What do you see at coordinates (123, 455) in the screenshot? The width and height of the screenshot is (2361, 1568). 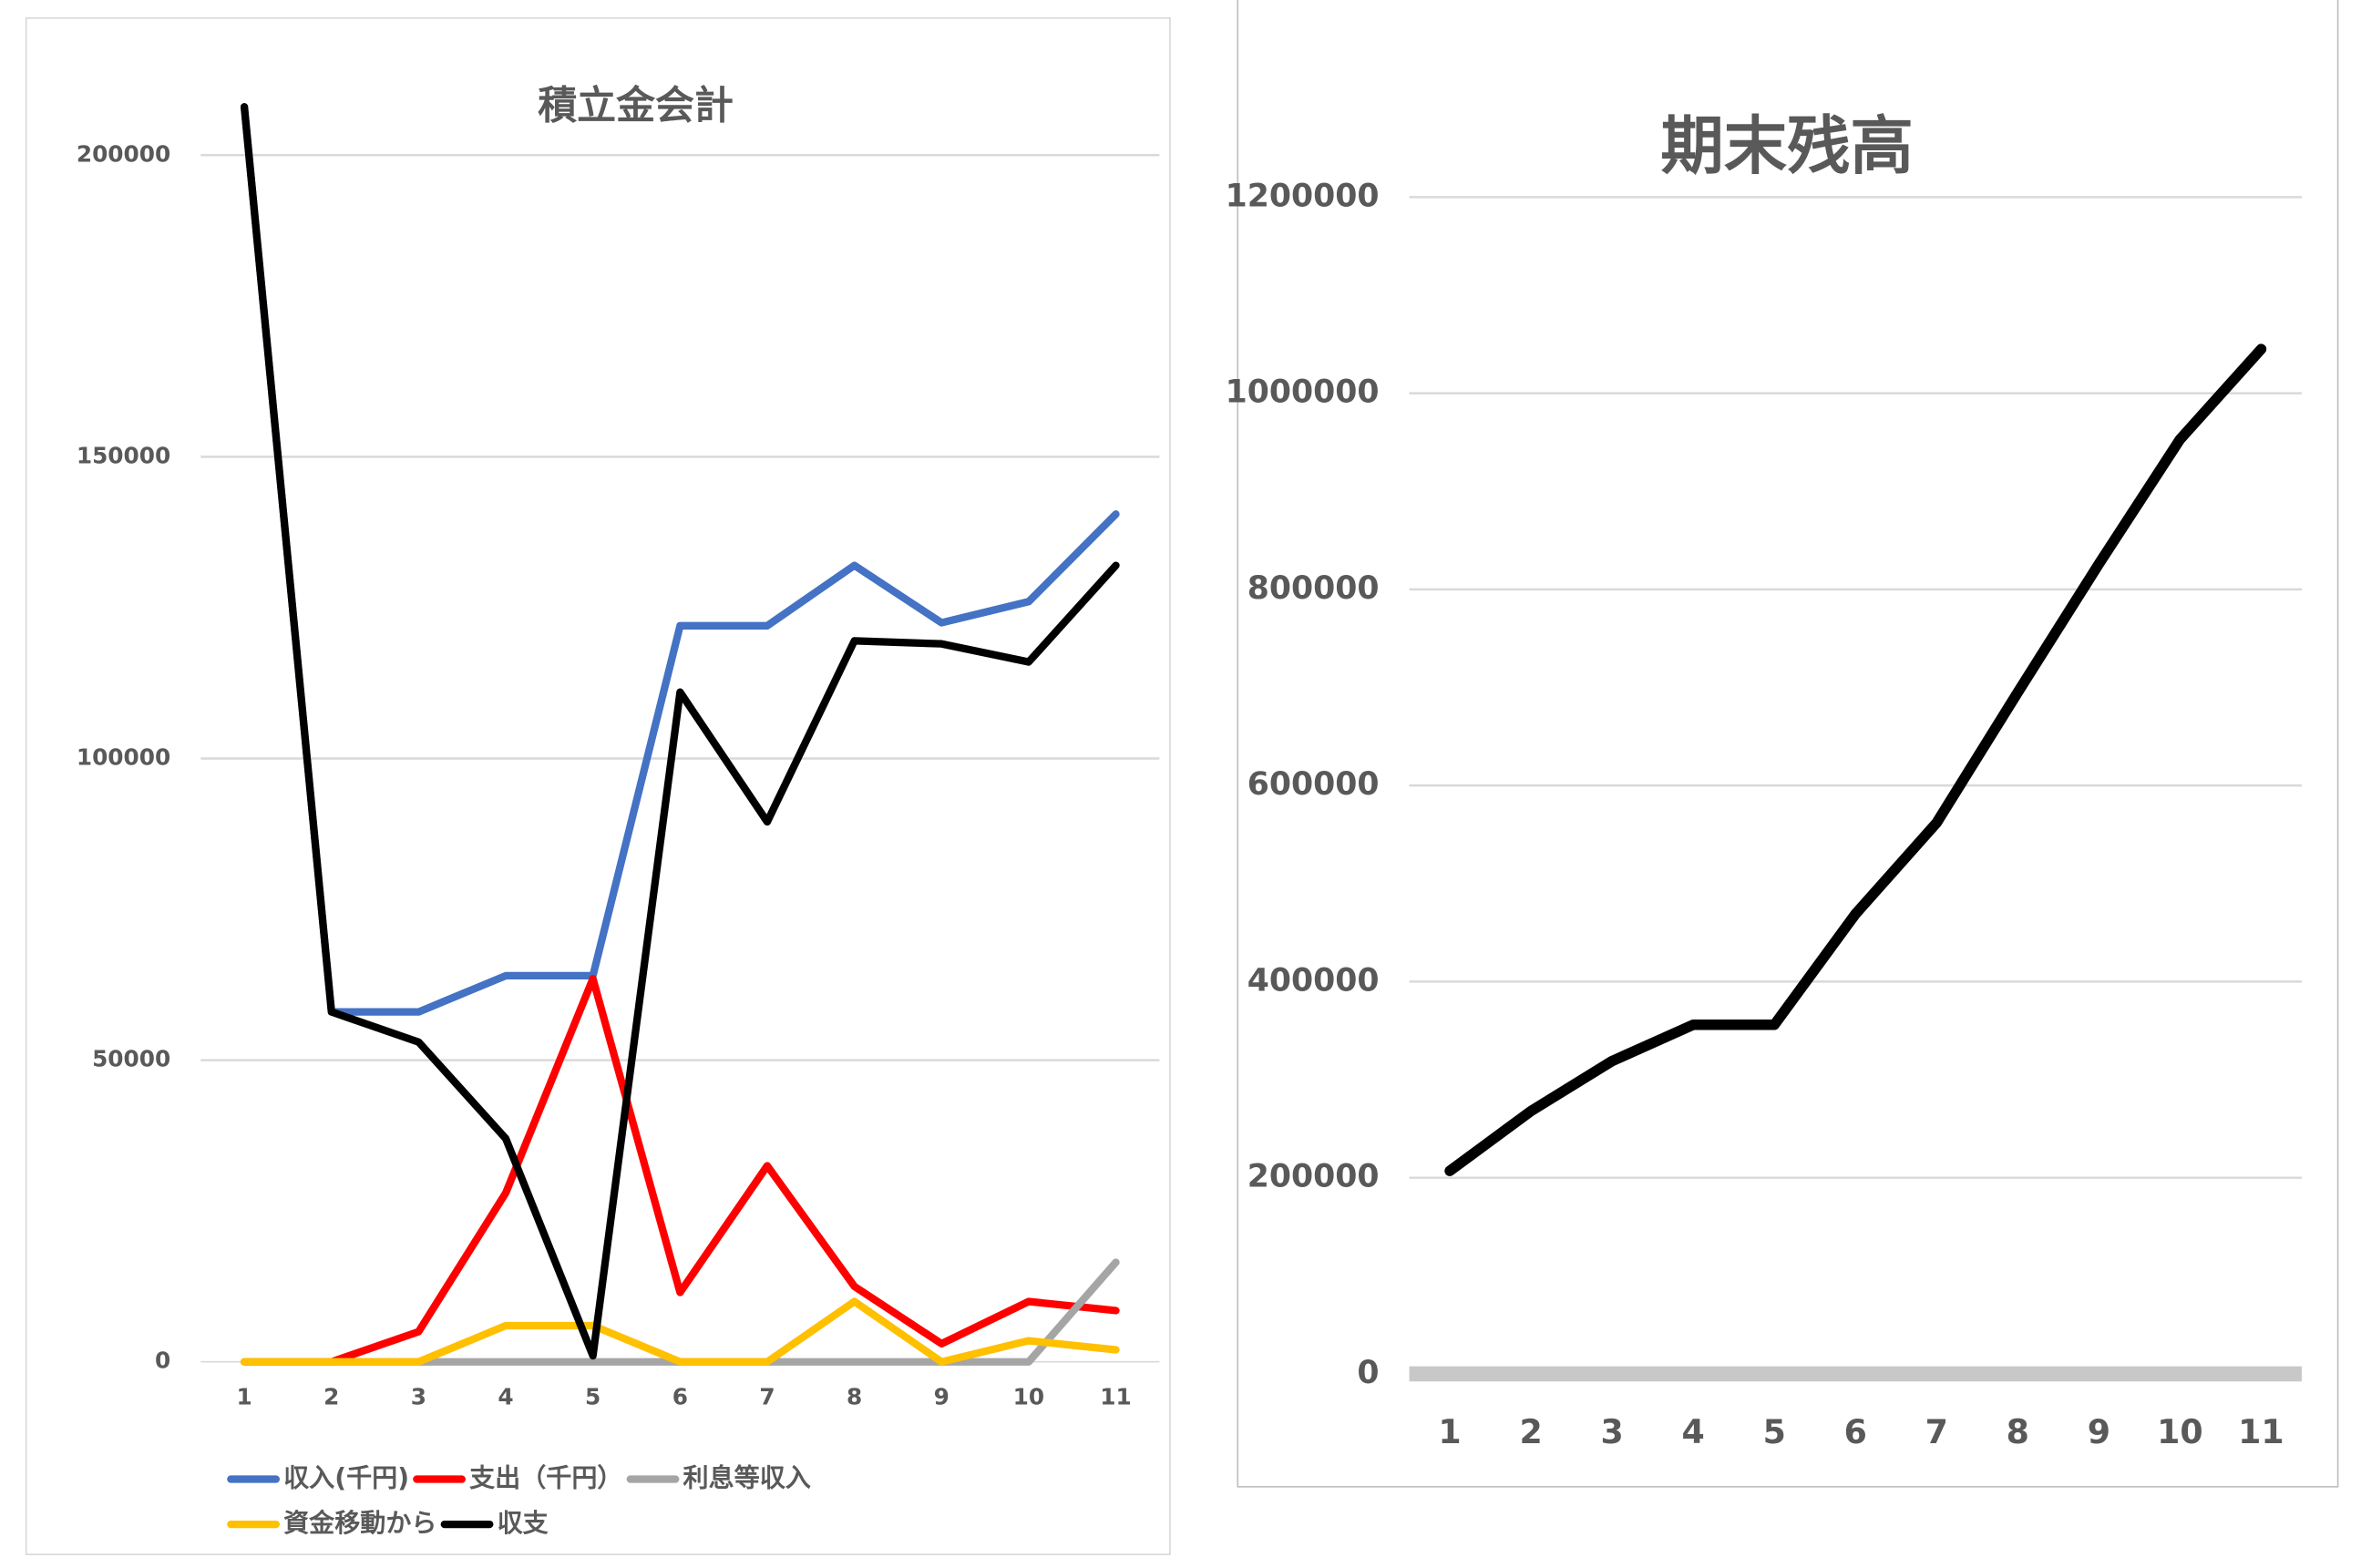 I see `y-tick-label: 150000` at bounding box center [123, 455].